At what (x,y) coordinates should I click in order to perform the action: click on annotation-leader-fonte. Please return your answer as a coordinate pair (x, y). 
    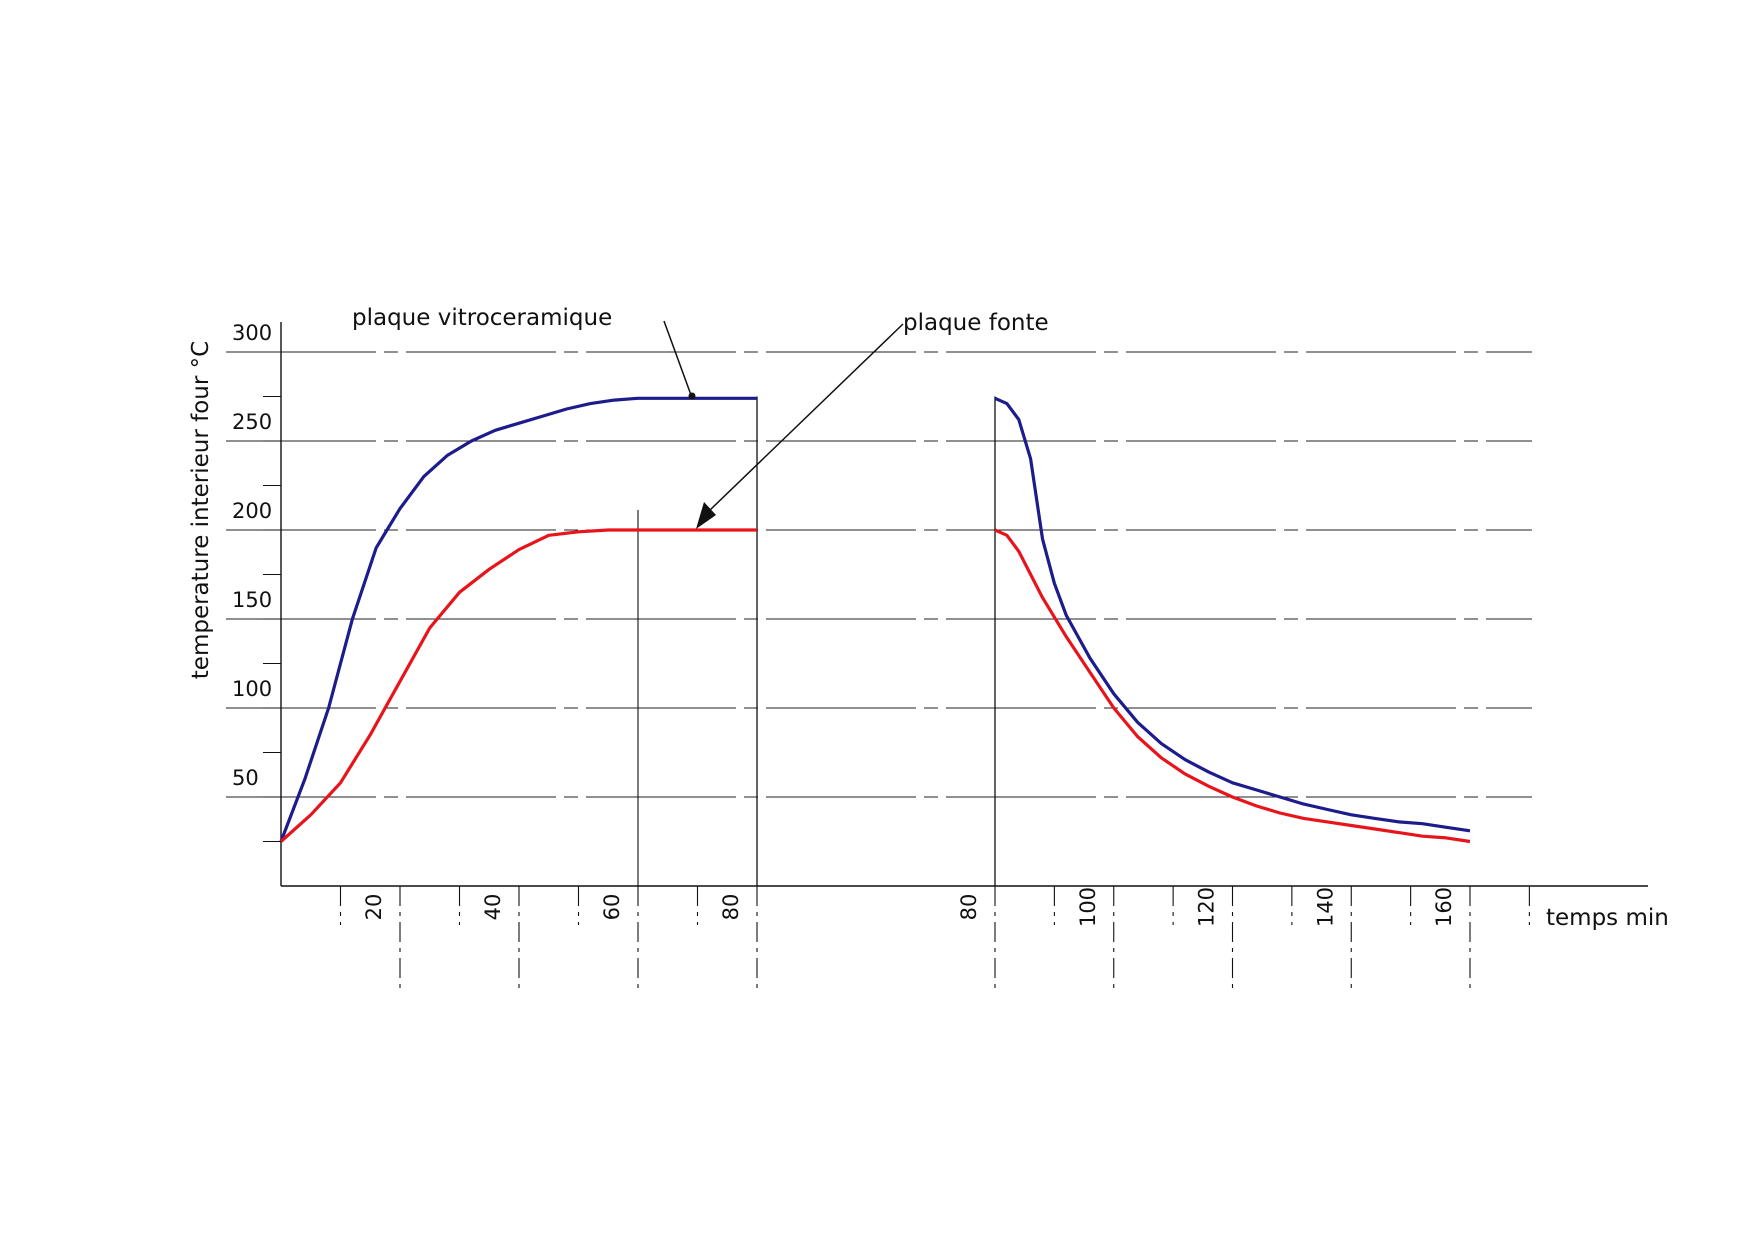
    Looking at the image, I should click on (806, 417).